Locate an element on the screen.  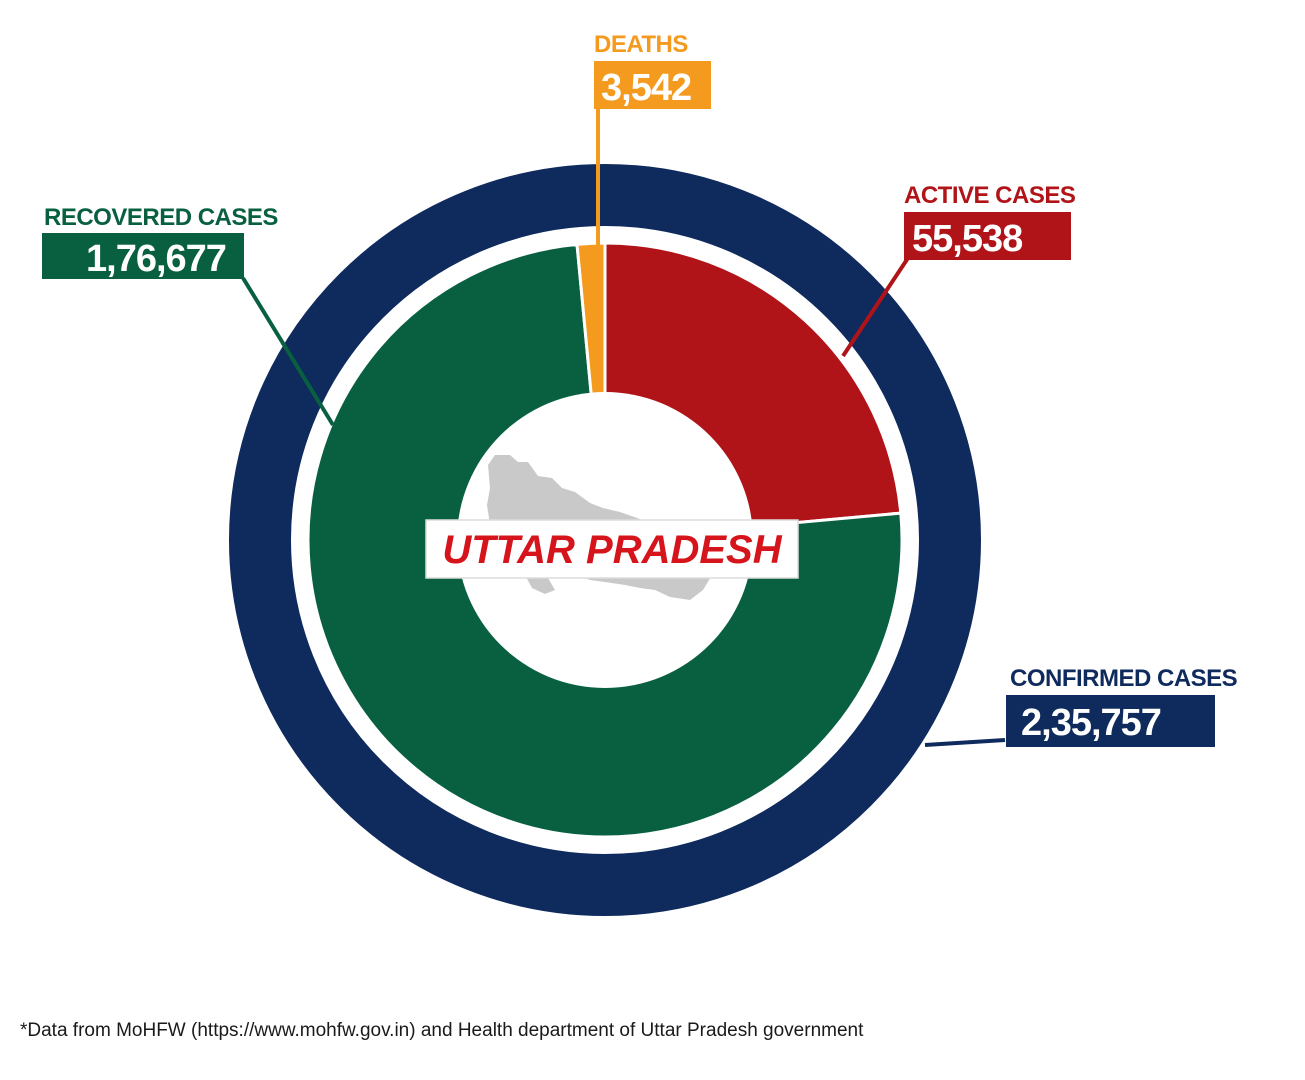
recovered-cases-label: RECOVERED CASES is located at coordinates (161, 217).